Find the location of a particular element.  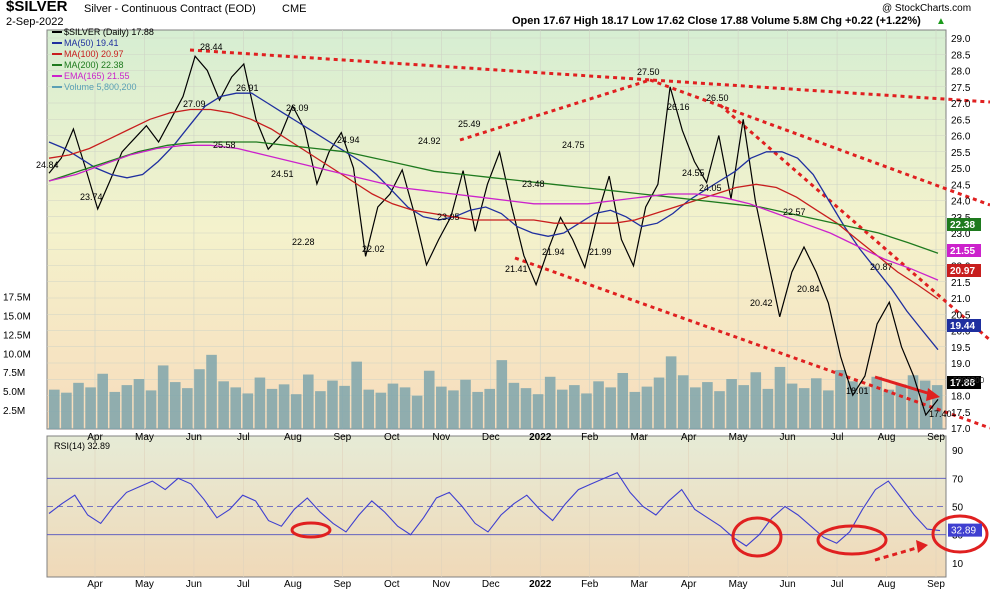

price-tick-label: 18.0 is located at coordinates (961, 397).